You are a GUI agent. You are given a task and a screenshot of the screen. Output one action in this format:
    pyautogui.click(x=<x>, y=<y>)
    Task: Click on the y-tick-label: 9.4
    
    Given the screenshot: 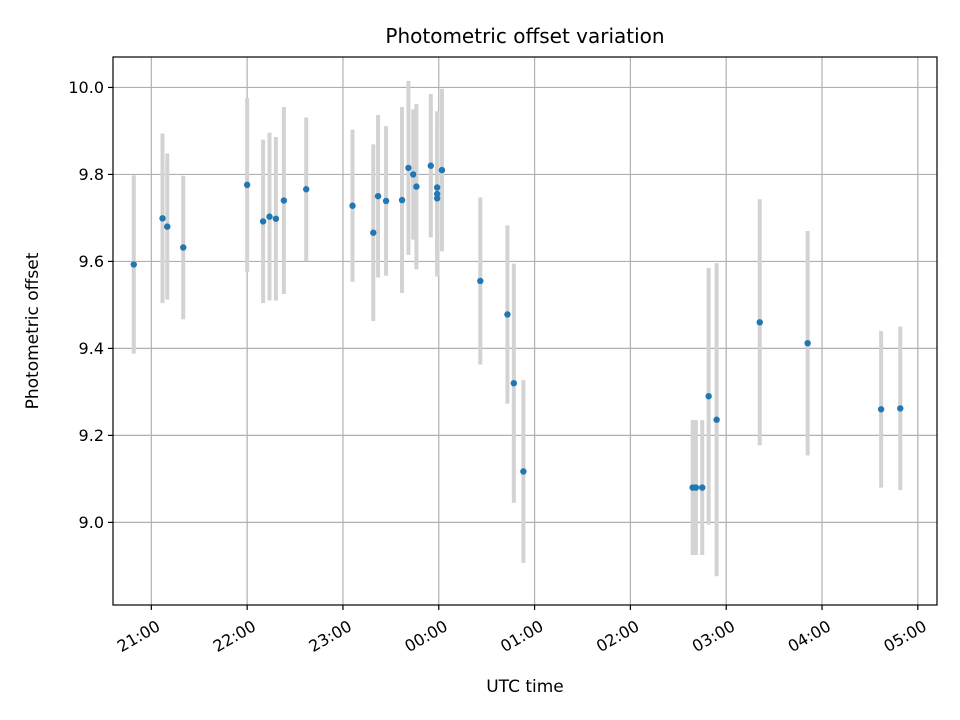 What is the action you would take?
    pyautogui.click(x=91, y=348)
    